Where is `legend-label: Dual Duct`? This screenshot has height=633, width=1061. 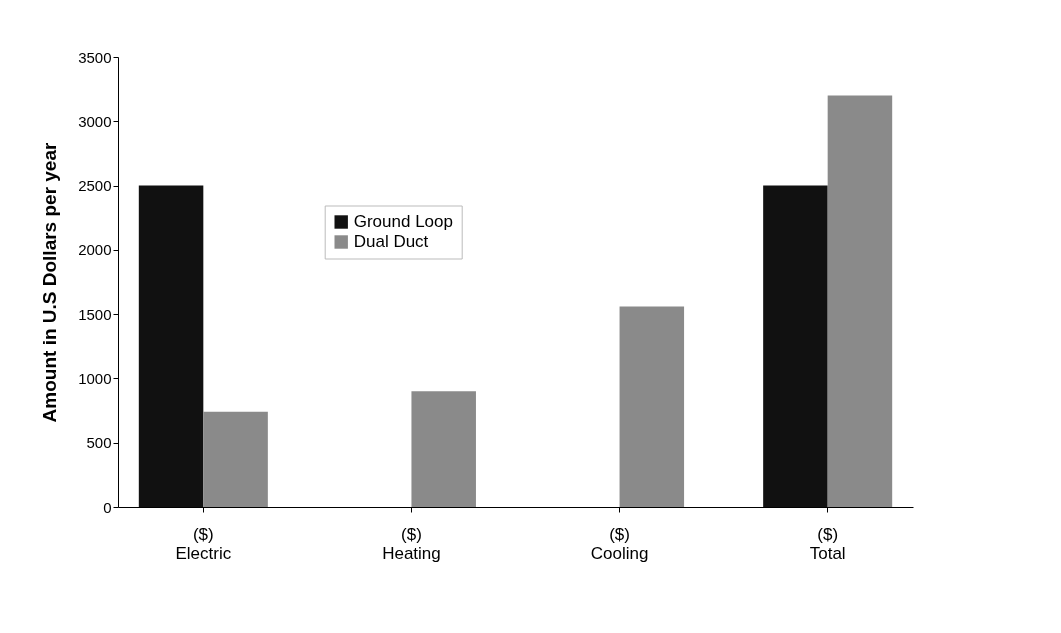
legend-label: Dual Duct is located at coordinates (391, 241).